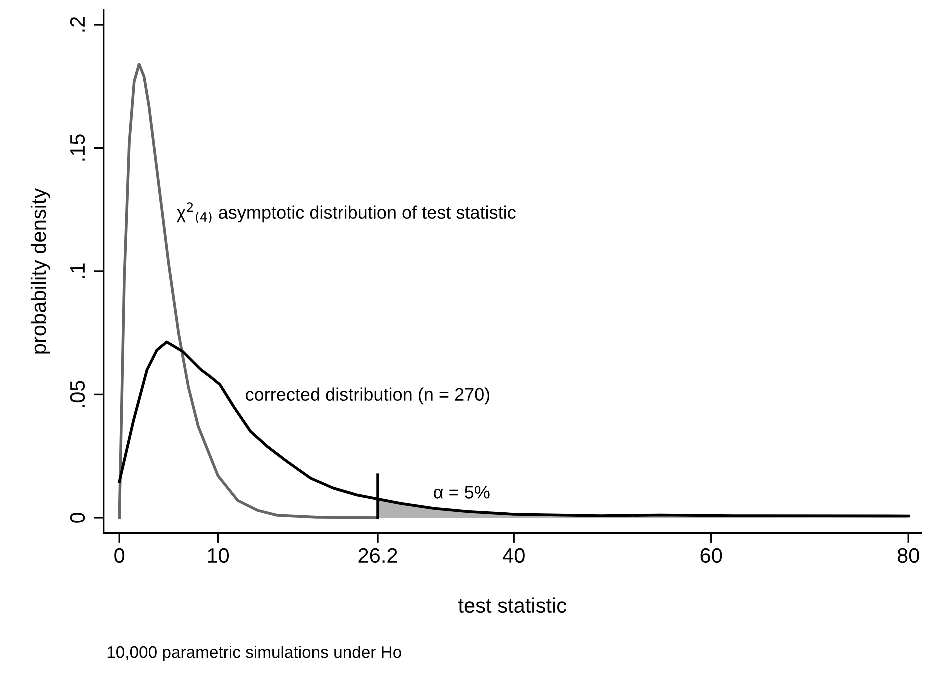 The image size is (927, 681). Describe the element at coordinates (711, 556) in the screenshot. I see `x-tick-label: 60` at that location.